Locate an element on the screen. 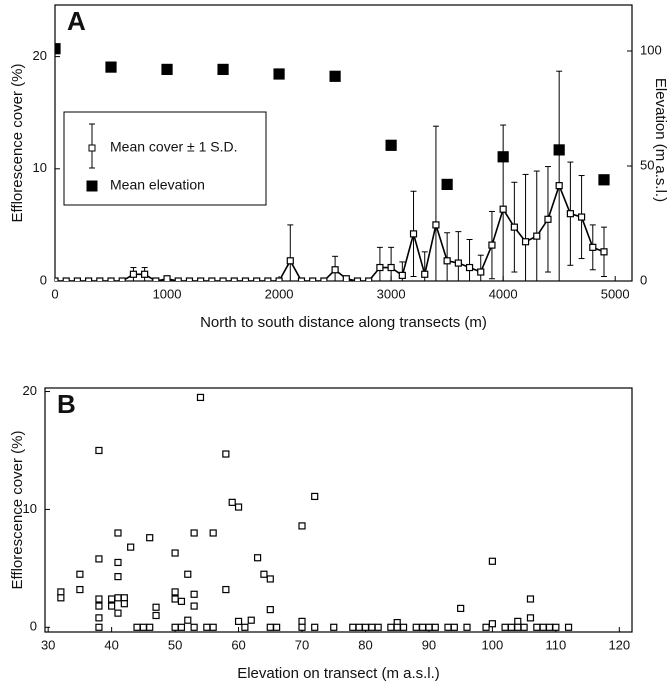 Image resolution: width=672 pixels, height=692 pixels. legend: Mean cover ± 1 S.D. Mean elevation is located at coordinates (165, 158).